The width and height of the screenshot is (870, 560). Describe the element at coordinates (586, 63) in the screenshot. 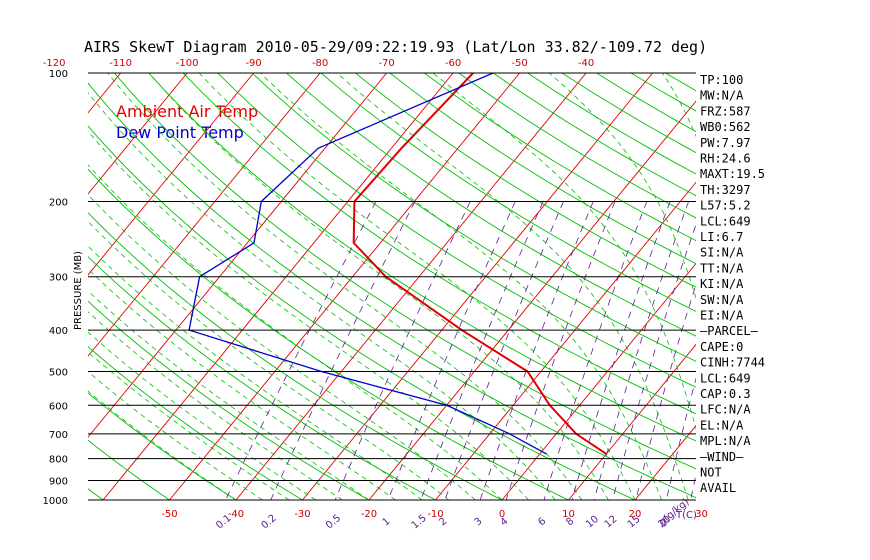

I see `top-temp-tick-label: -40` at that location.